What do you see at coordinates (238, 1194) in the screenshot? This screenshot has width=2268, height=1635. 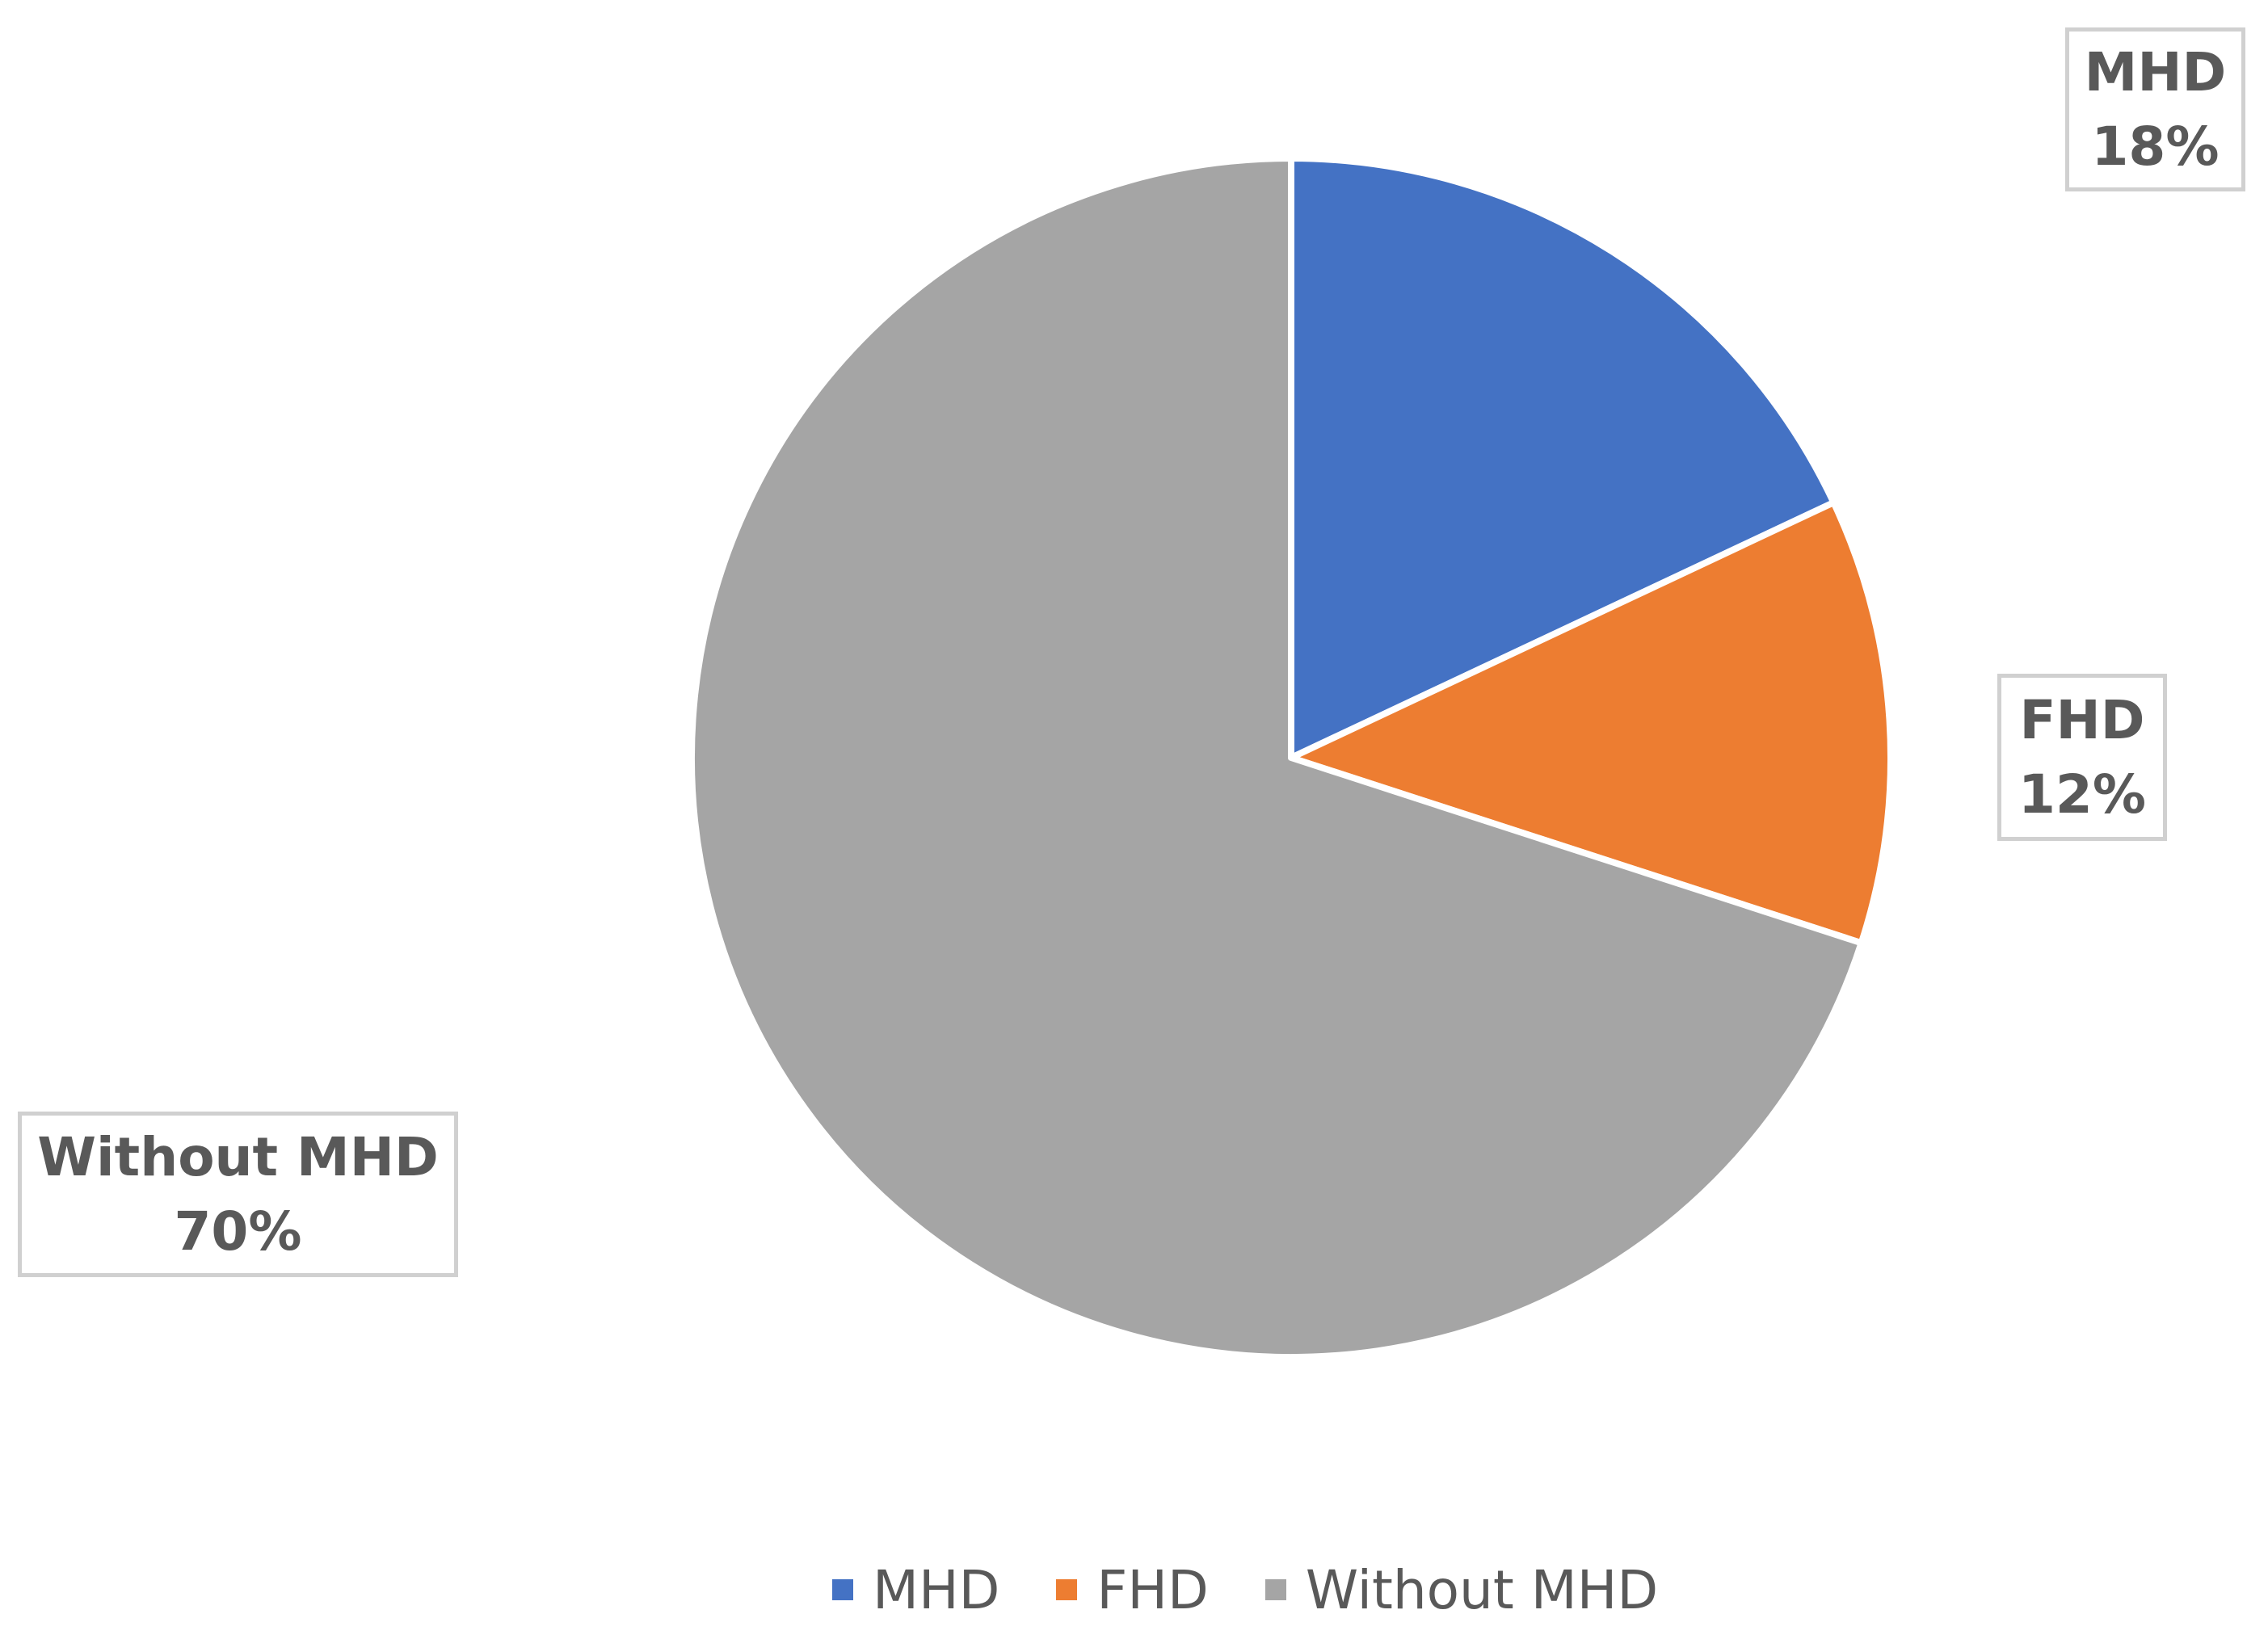 I see `data-label-without-mhd: Without MHD 70%` at bounding box center [238, 1194].